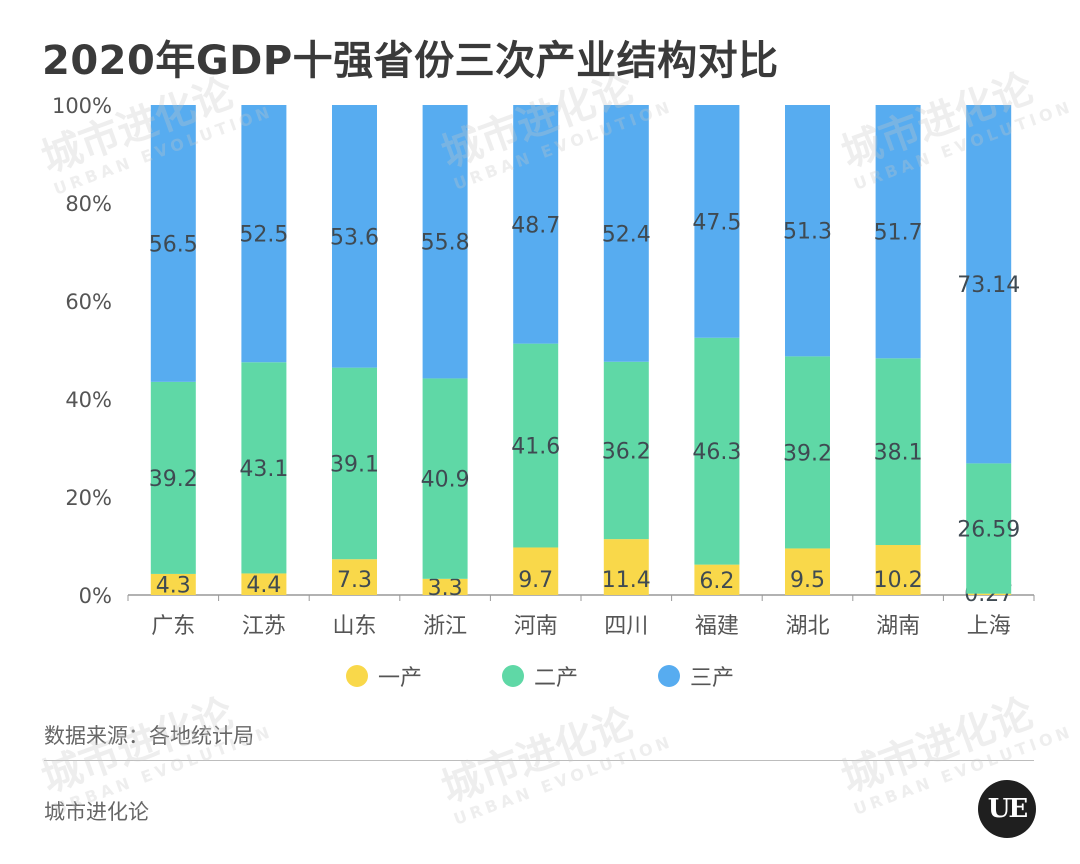 The width and height of the screenshot is (1080, 864). I want to click on data-label: 39.1, so click(354, 464).